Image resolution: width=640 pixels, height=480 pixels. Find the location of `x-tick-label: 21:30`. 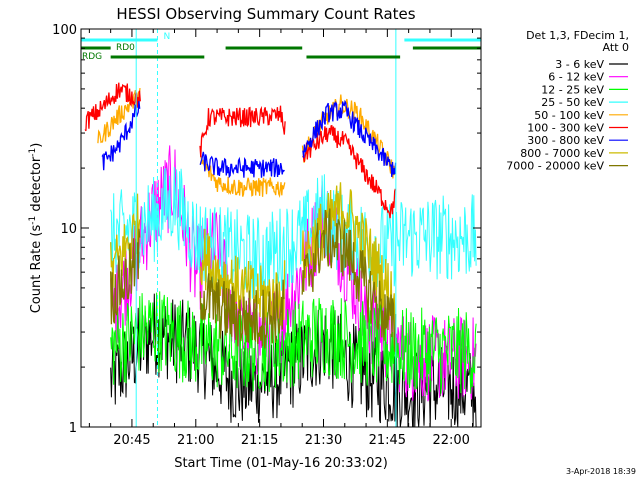

x-tick-label: 21:30 is located at coordinates (323, 440).